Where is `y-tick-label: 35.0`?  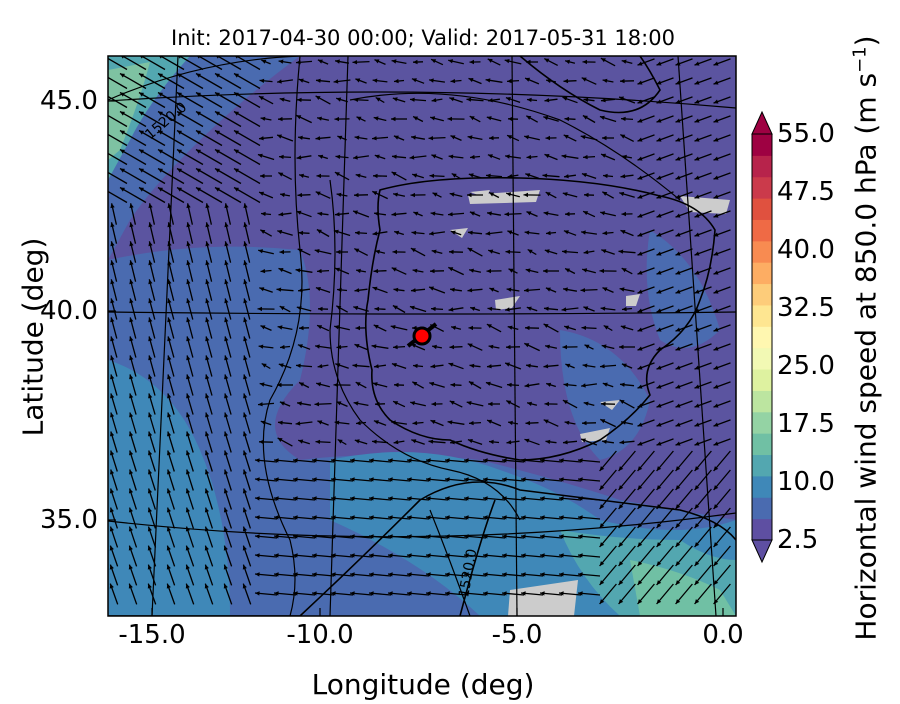
y-tick-label: 35.0 is located at coordinates (69, 520).